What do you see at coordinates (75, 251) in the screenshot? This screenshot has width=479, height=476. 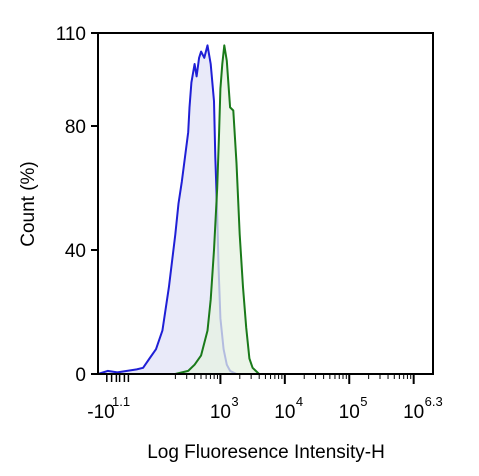 I see `y-tick-label: 40` at bounding box center [75, 251].